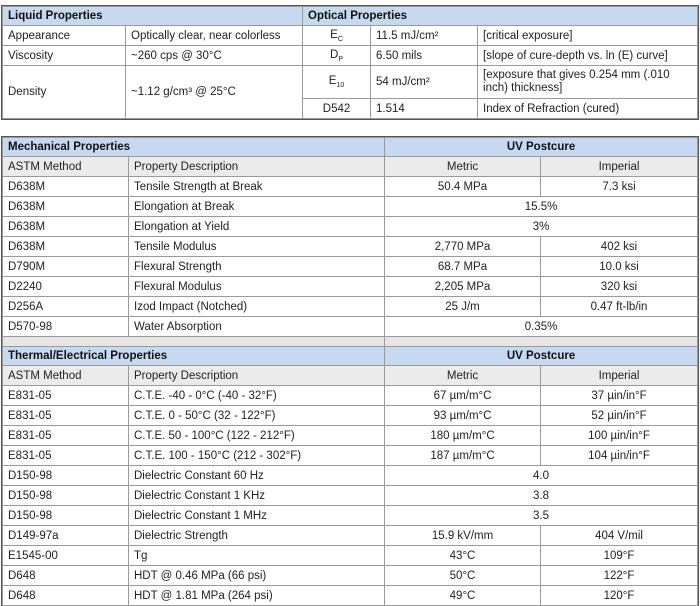 Image resolution: width=700 pixels, height=606 pixels. I want to click on property-description: Tg, so click(256, 555).